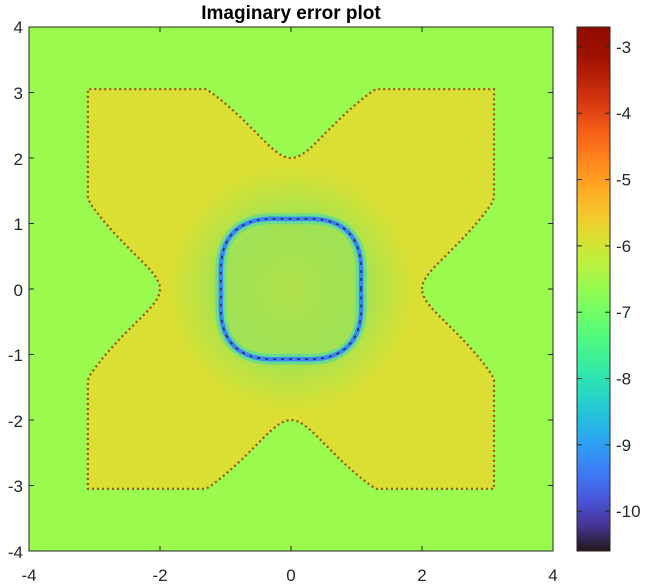 This screenshot has width=646, height=585. Describe the element at coordinates (623, 180) in the screenshot. I see `colorbar-tick-label: -5` at that location.